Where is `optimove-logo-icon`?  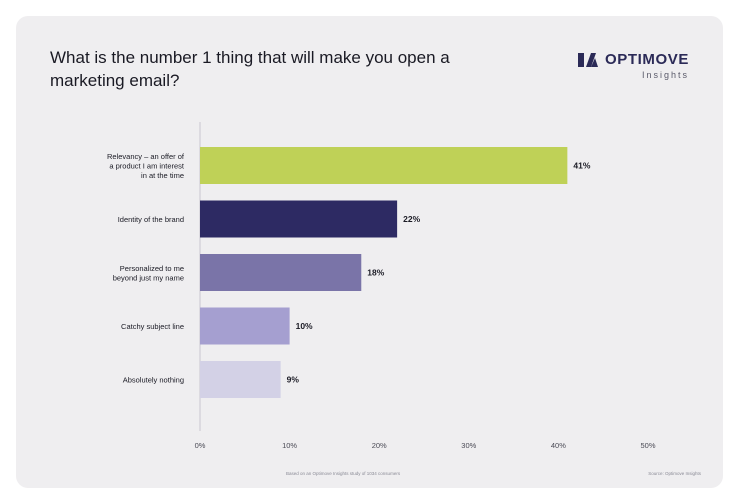 optimove-logo-icon is located at coordinates (588, 59).